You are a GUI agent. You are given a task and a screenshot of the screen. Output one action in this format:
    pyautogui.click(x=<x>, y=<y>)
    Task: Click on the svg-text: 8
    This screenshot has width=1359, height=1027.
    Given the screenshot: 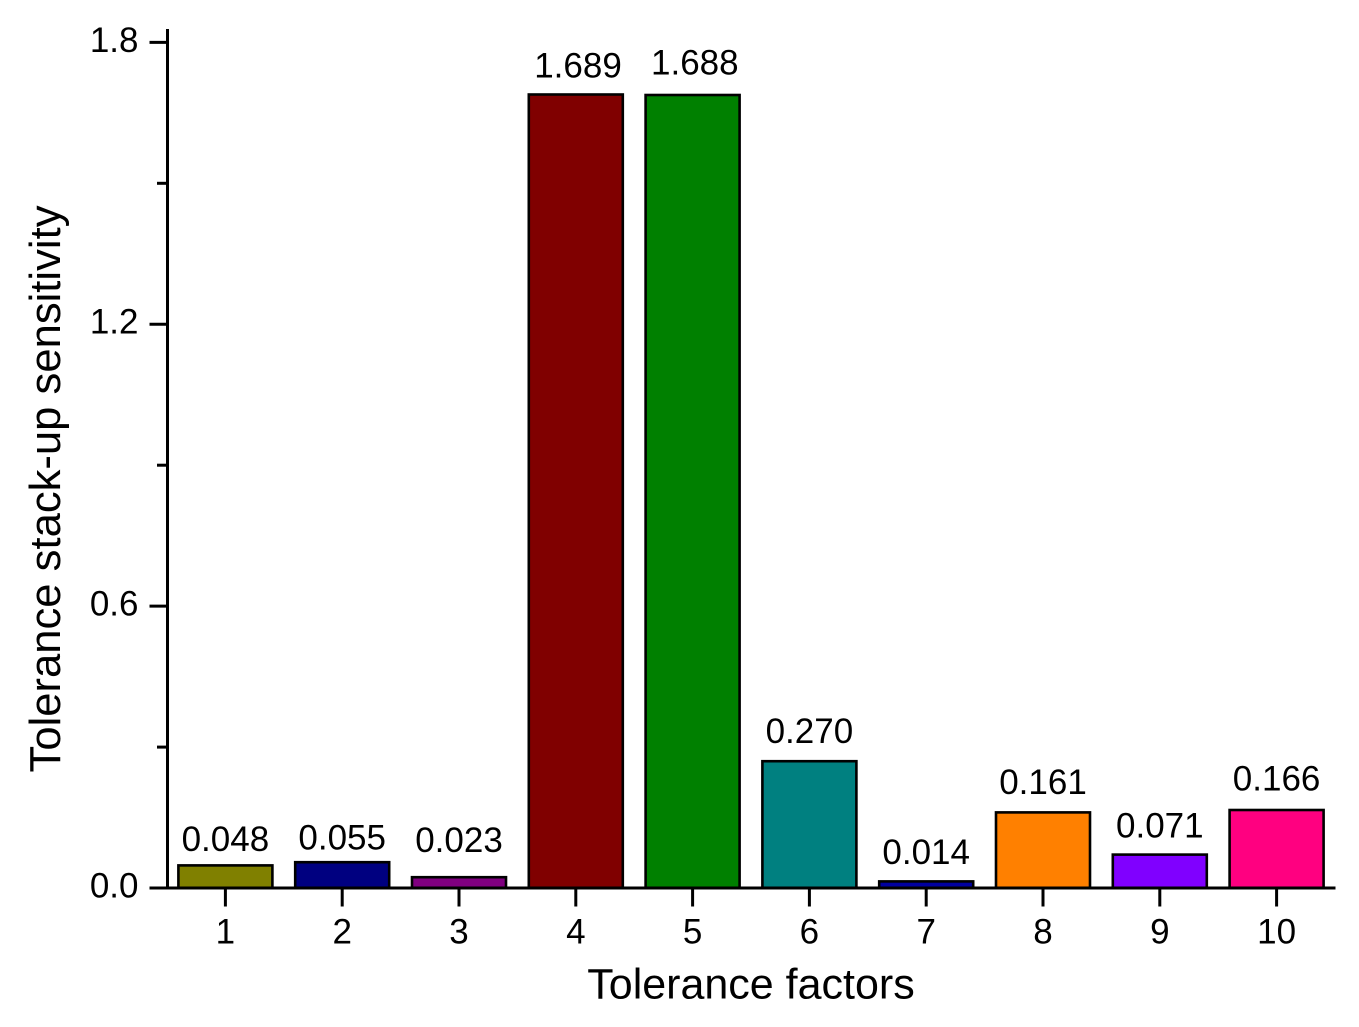 What is the action you would take?
    pyautogui.click(x=1042, y=932)
    